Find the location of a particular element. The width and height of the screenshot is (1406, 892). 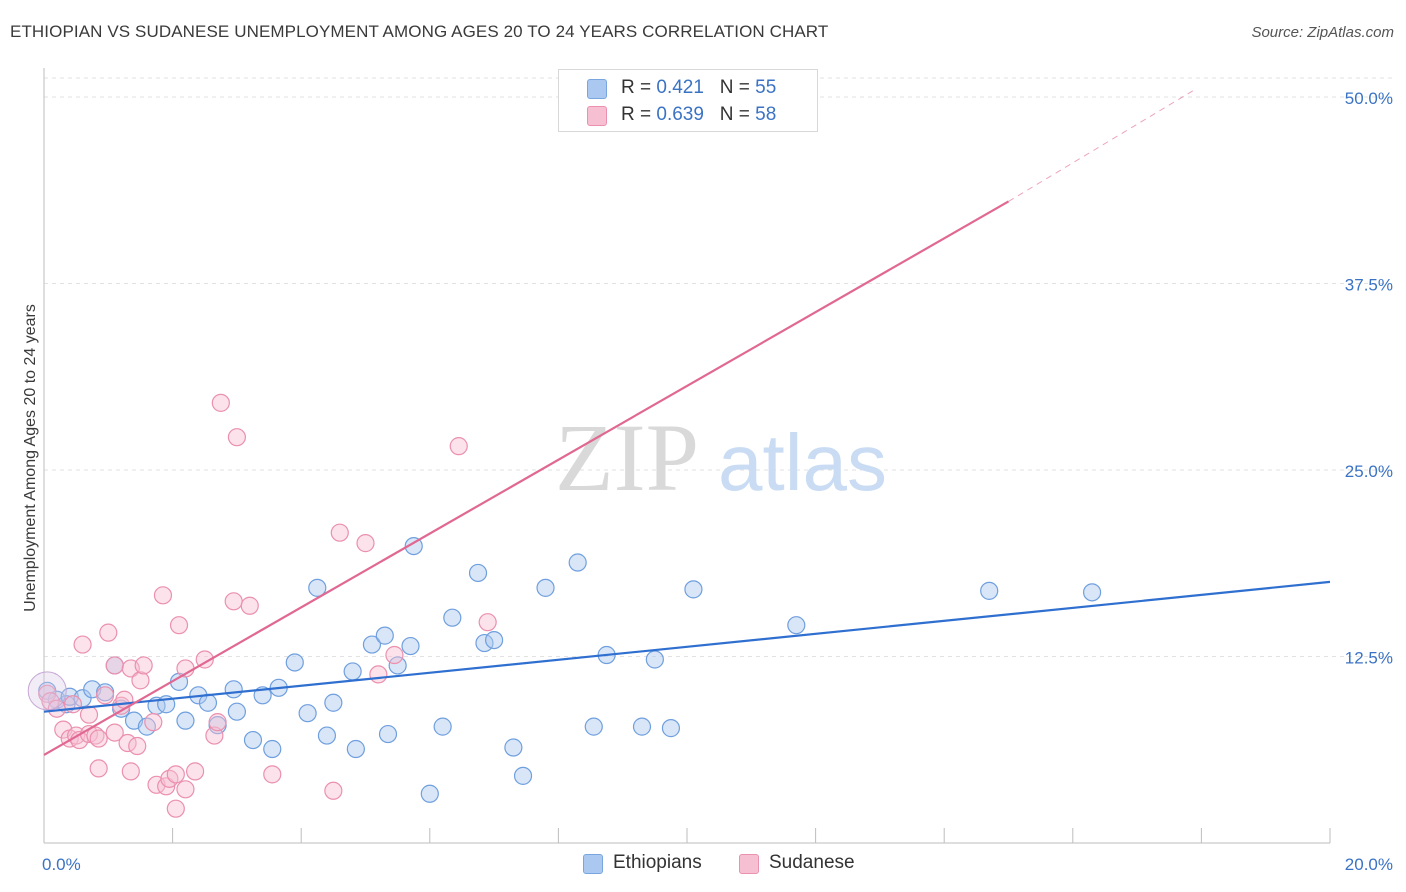

trend-extension-sudanese is located at coordinates (1102, 145).